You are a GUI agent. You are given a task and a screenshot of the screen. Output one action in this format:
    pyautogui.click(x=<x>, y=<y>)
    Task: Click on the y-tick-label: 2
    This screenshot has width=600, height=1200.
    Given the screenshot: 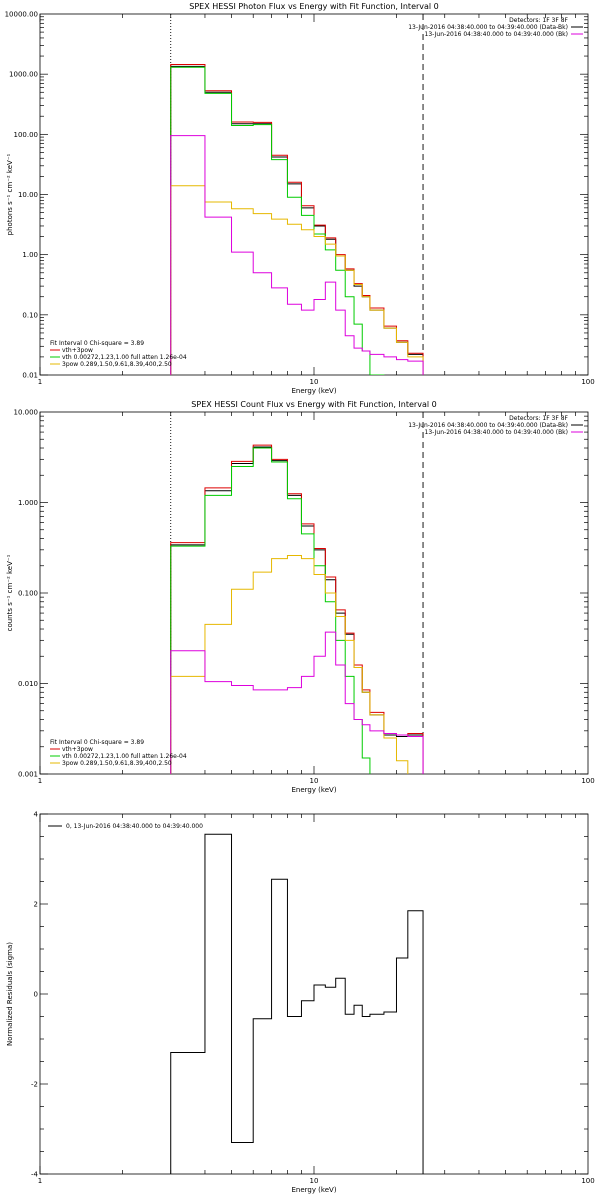 What is the action you would take?
    pyautogui.click(x=36, y=905)
    